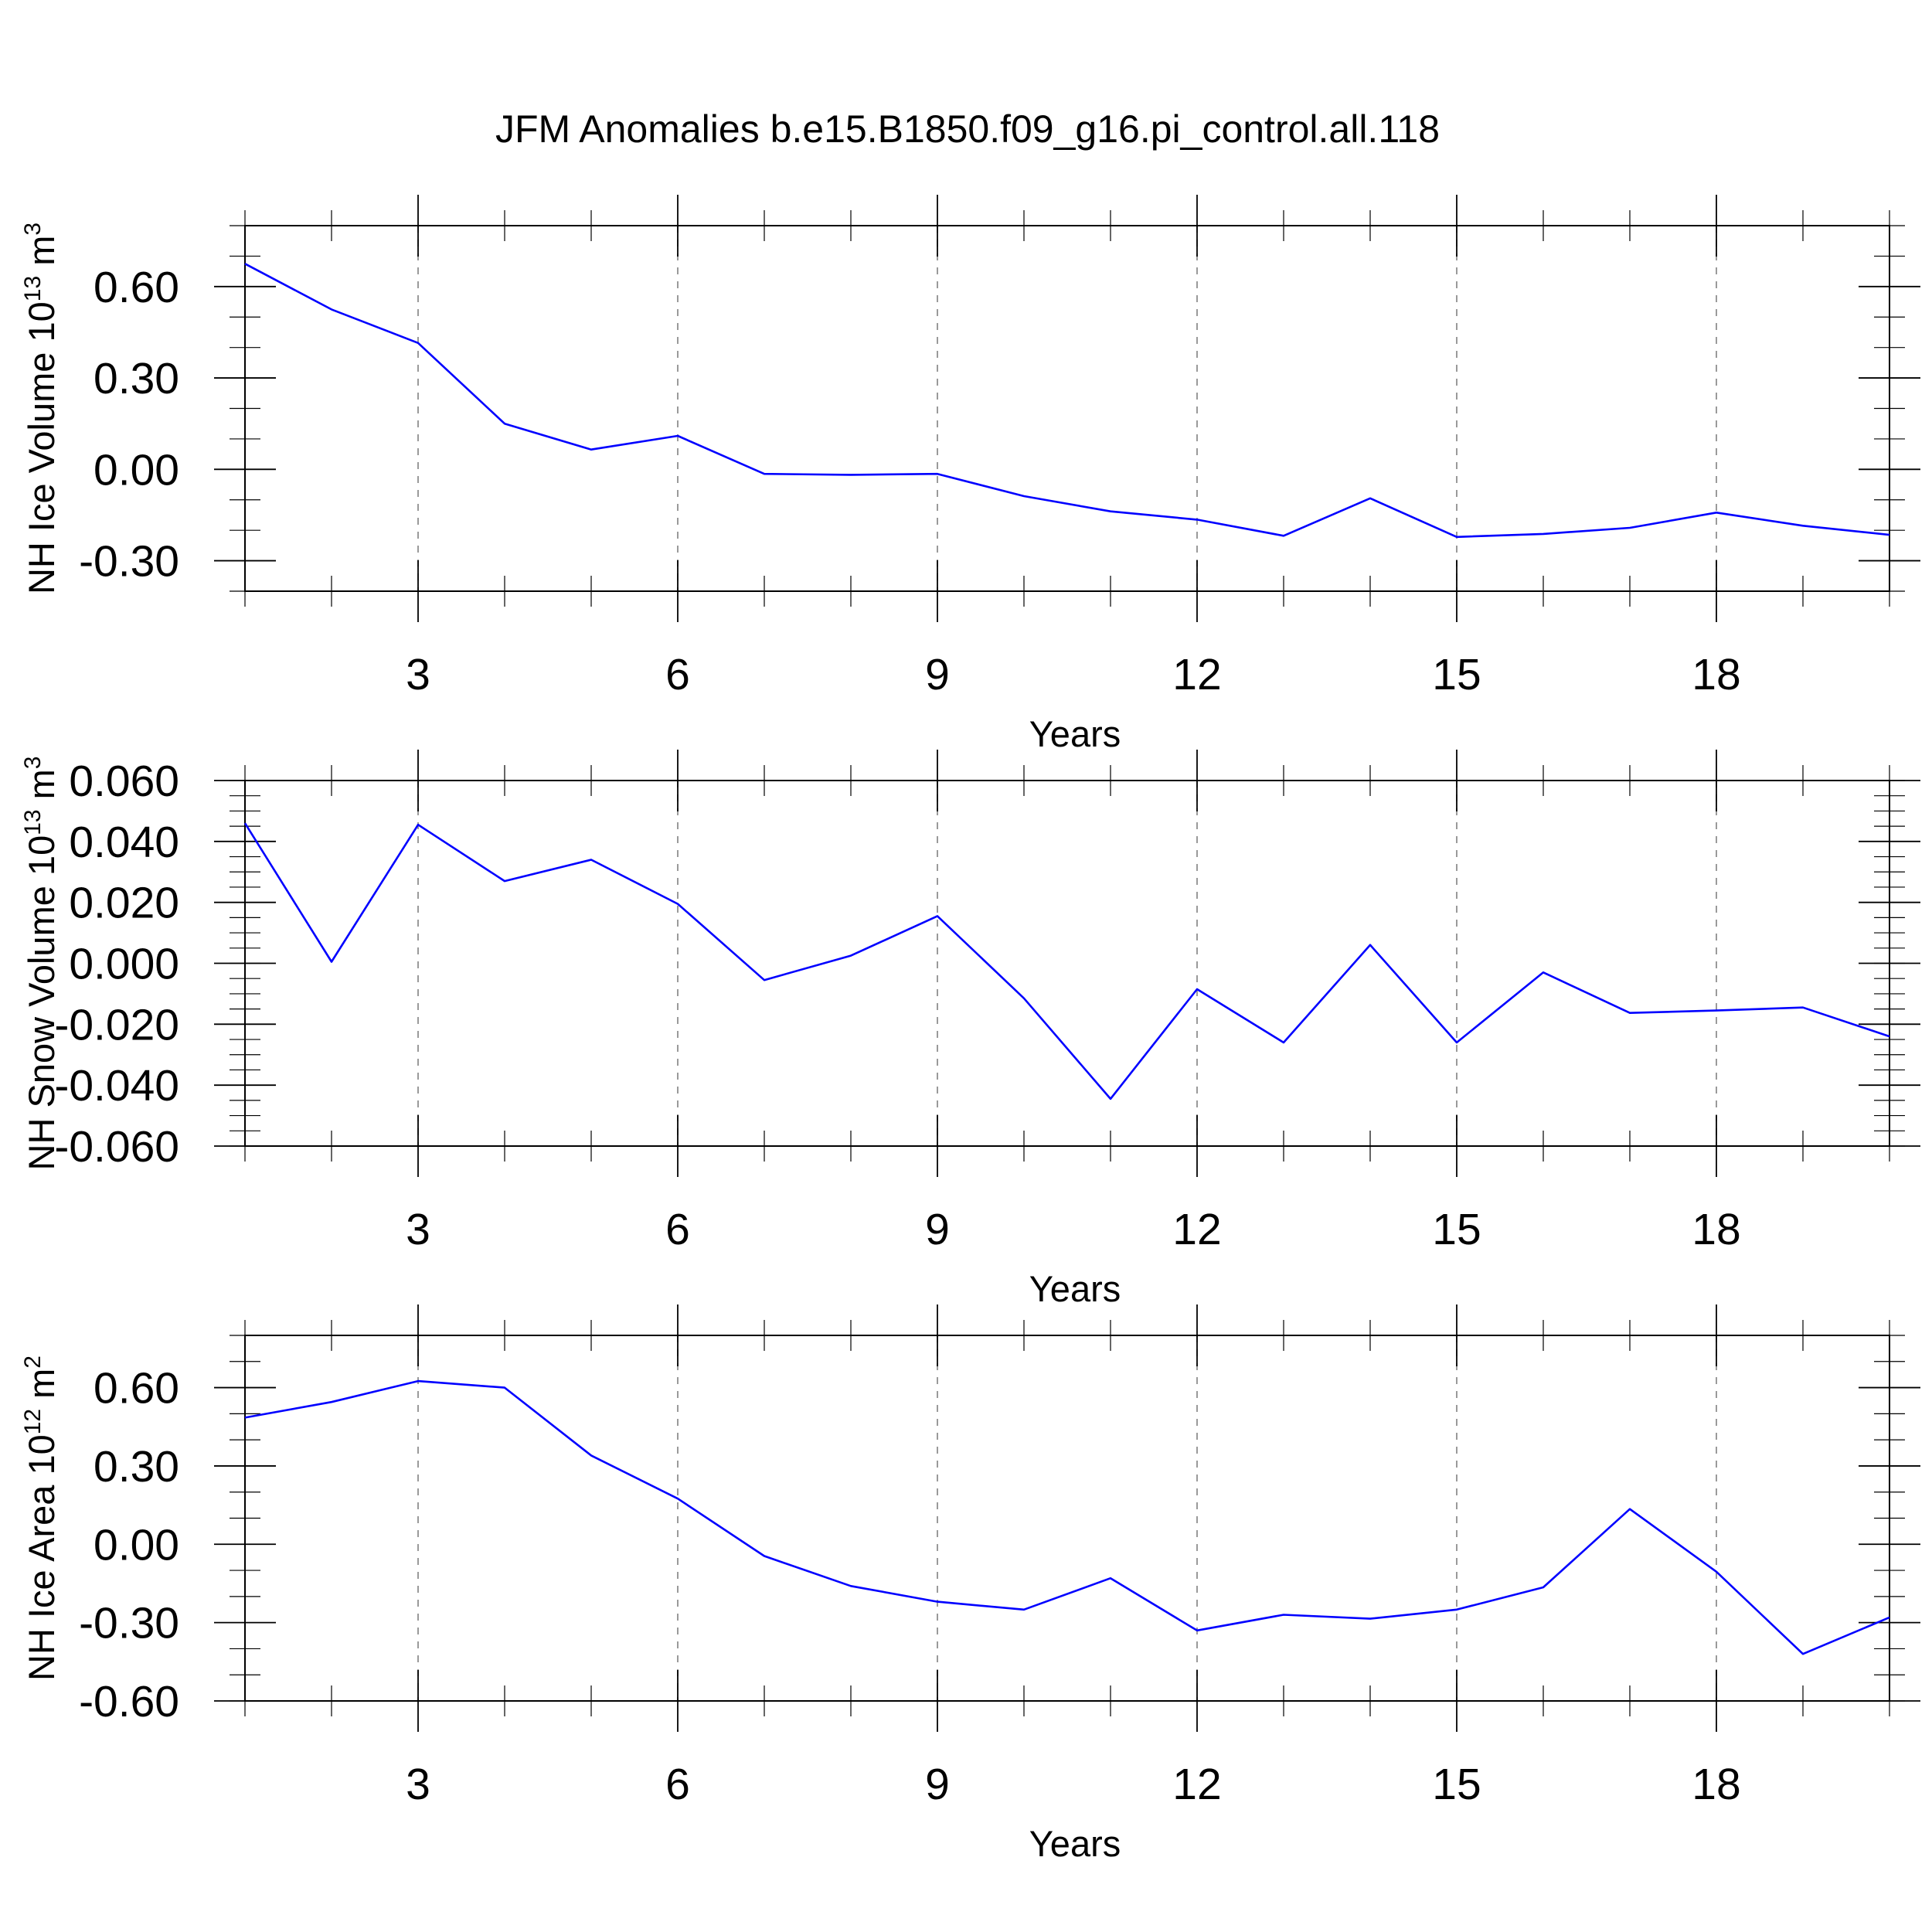 Image resolution: width=1932 pixels, height=1932 pixels. What do you see at coordinates (41, 408) in the screenshot?
I see `y-axis-title: NH Ice Volume 1013 m3` at bounding box center [41, 408].